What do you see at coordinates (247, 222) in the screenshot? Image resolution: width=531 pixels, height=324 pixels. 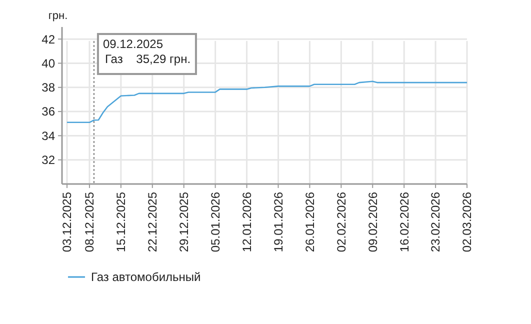 I see `x-tick-label: 12.01.2026` at bounding box center [247, 222].